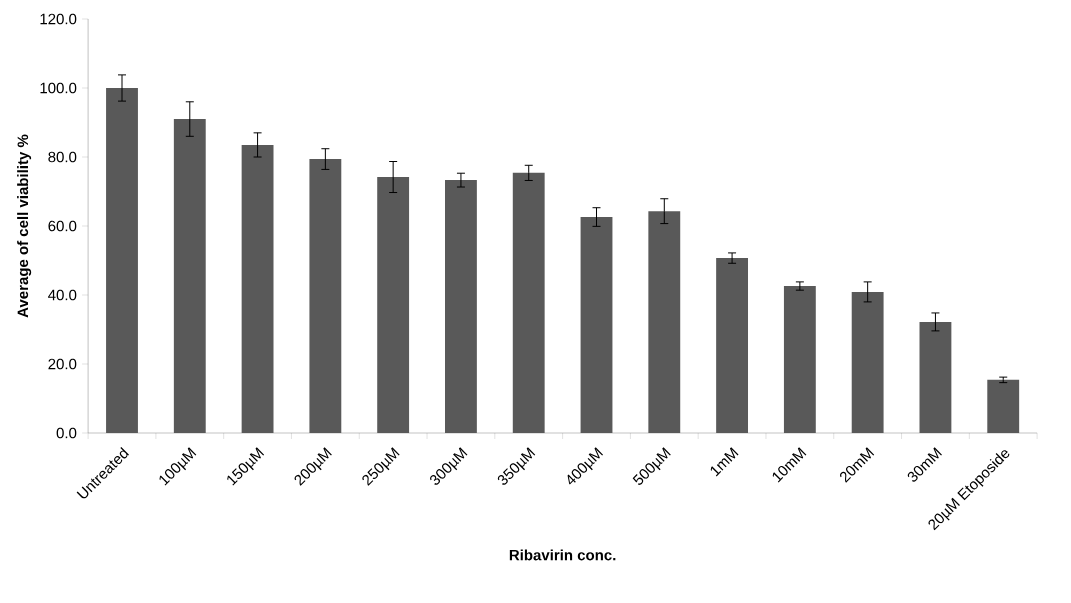 This screenshot has width=1071, height=603. Describe the element at coordinates (58, 19) in the screenshot. I see `y-tick-label: 120.0` at that location.